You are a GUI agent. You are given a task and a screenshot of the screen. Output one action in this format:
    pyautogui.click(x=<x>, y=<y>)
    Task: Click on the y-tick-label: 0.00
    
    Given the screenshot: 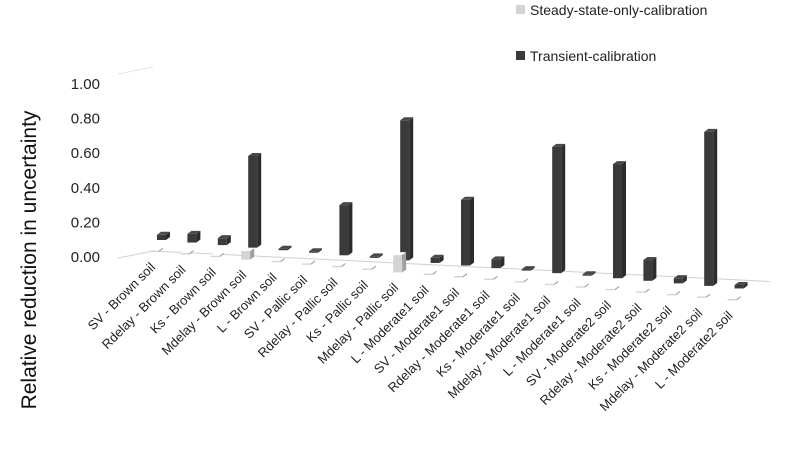 What is the action you would take?
    pyautogui.click(x=85, y=257)
    